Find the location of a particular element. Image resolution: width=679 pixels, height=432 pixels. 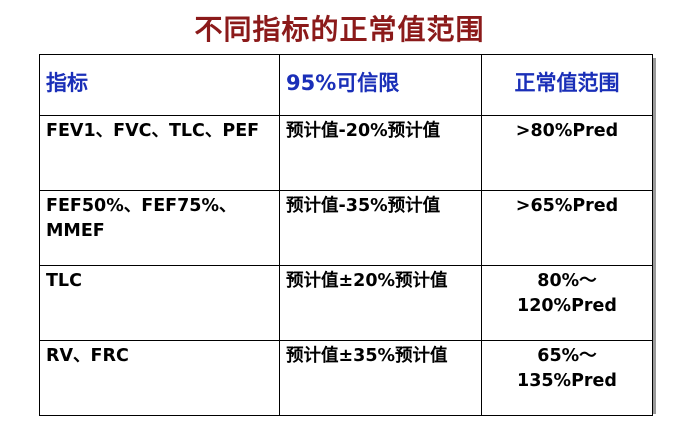

table-cell: FEV1、FVC、TLC、PEF is located at coordinates (159, 153).